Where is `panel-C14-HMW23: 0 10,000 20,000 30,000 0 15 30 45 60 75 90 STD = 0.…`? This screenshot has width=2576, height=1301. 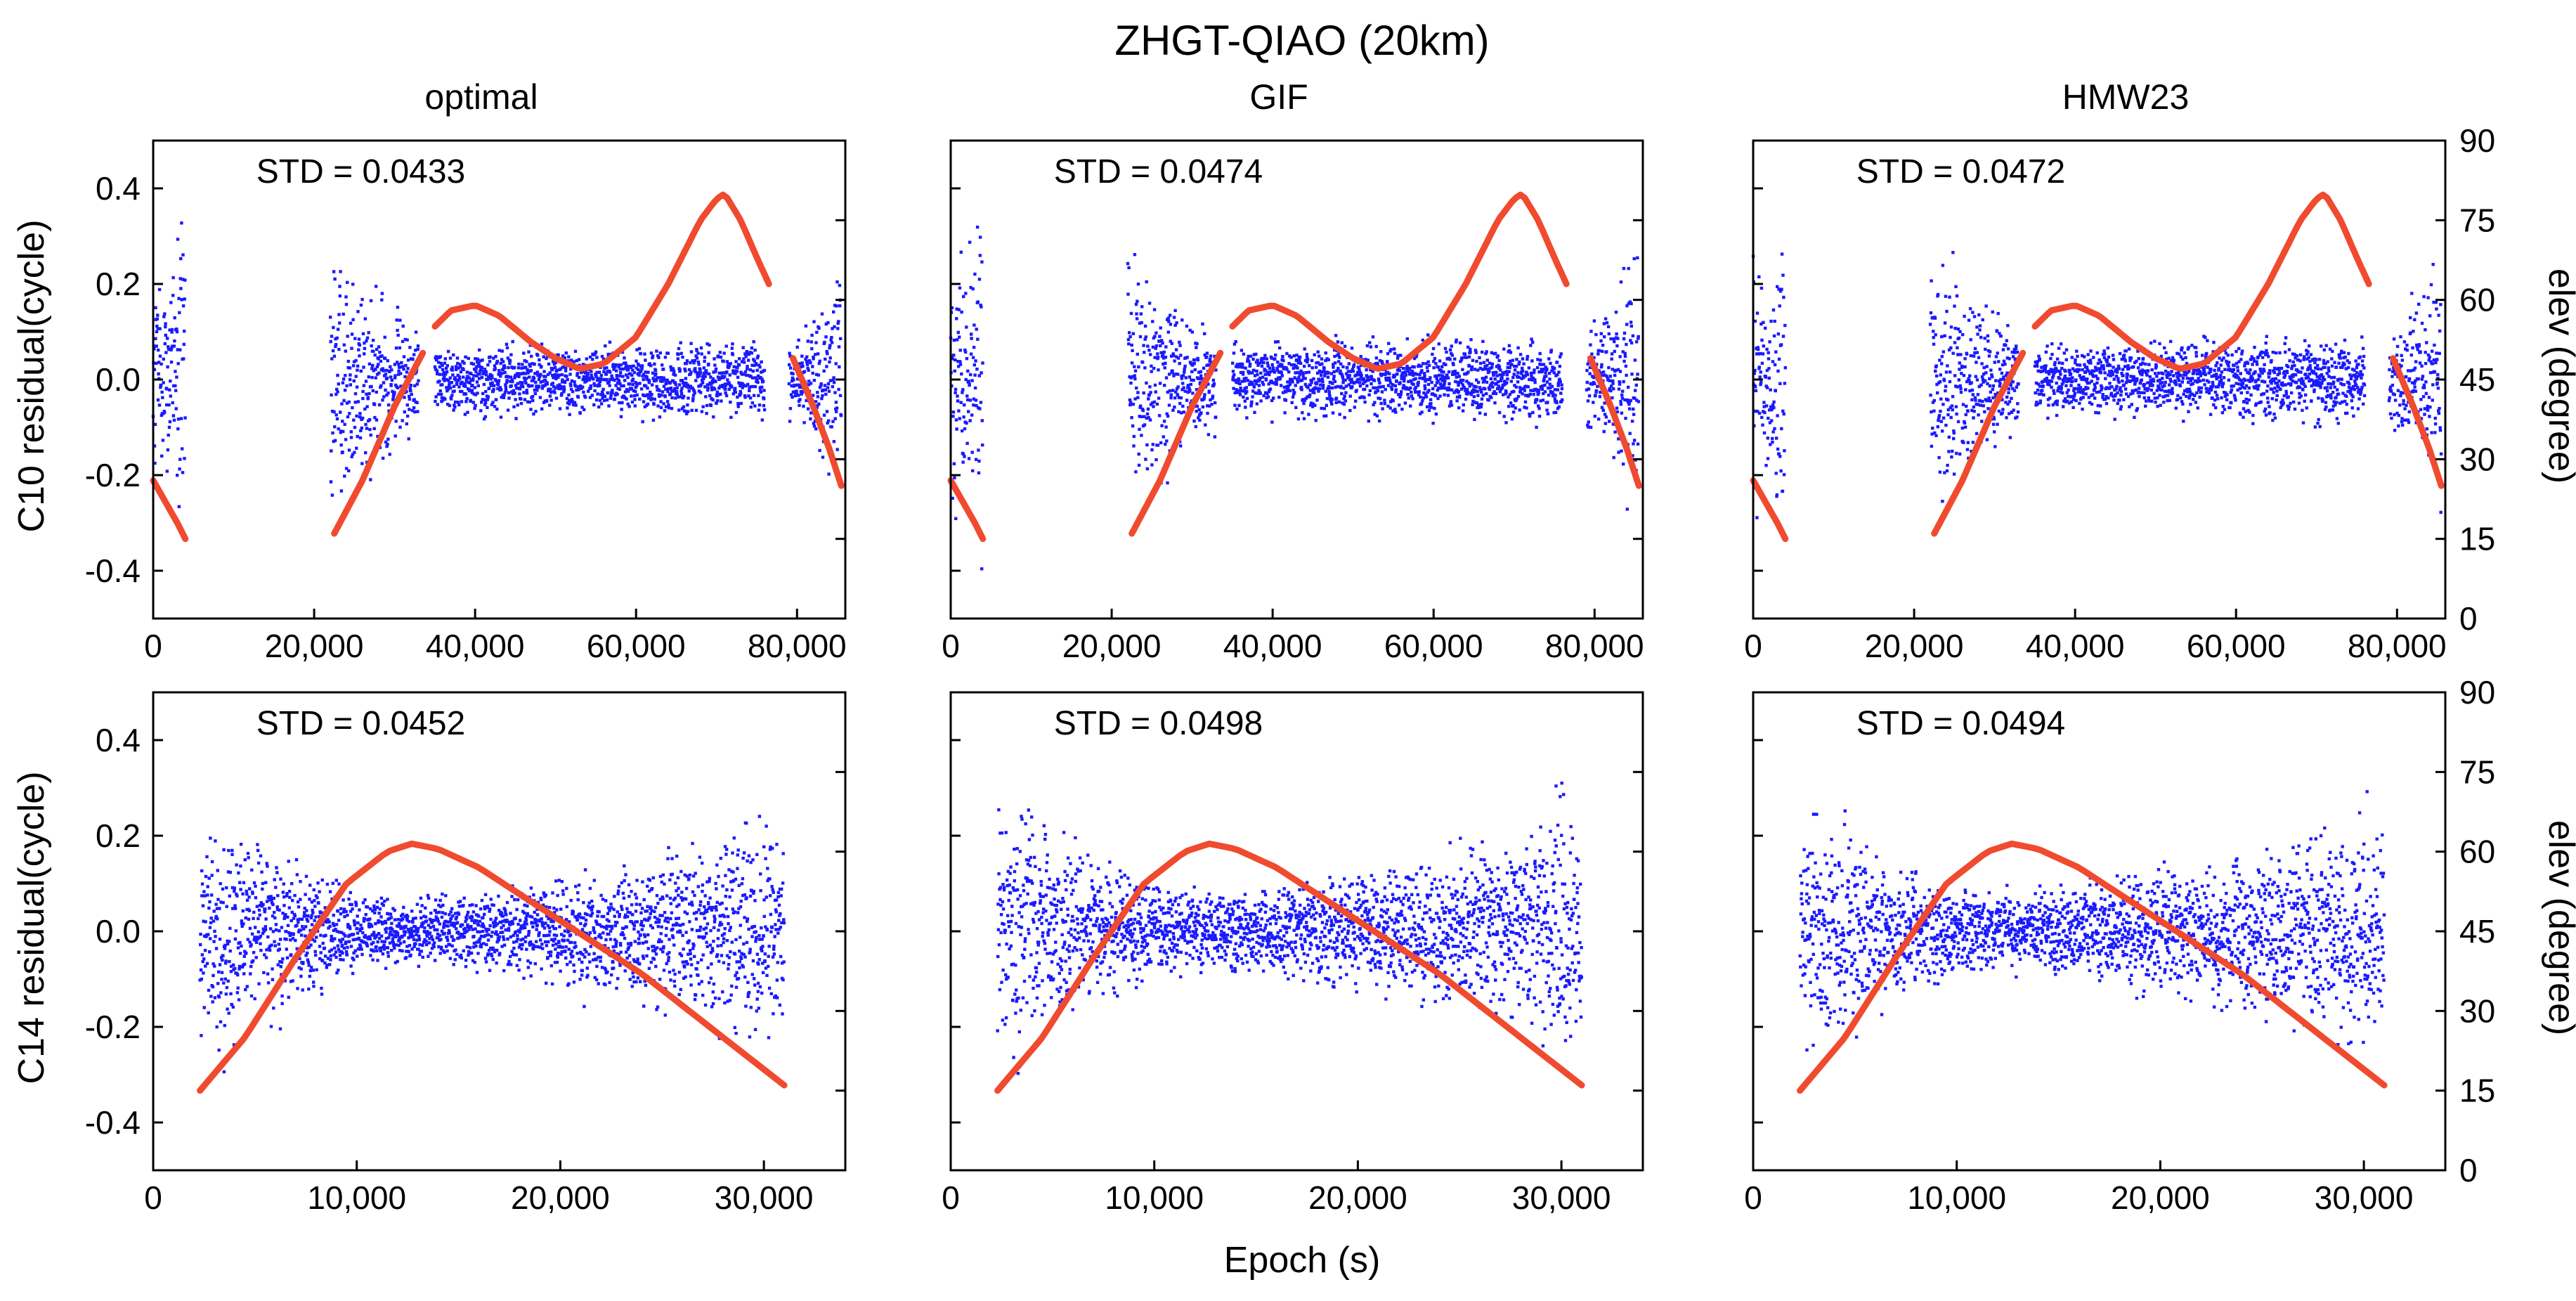
panel-C14-HMW23: 0 10,000 20,000 30,000 0 15 30 45 60 75 90 STD = 0.… is located at coordinates (2119, 945).